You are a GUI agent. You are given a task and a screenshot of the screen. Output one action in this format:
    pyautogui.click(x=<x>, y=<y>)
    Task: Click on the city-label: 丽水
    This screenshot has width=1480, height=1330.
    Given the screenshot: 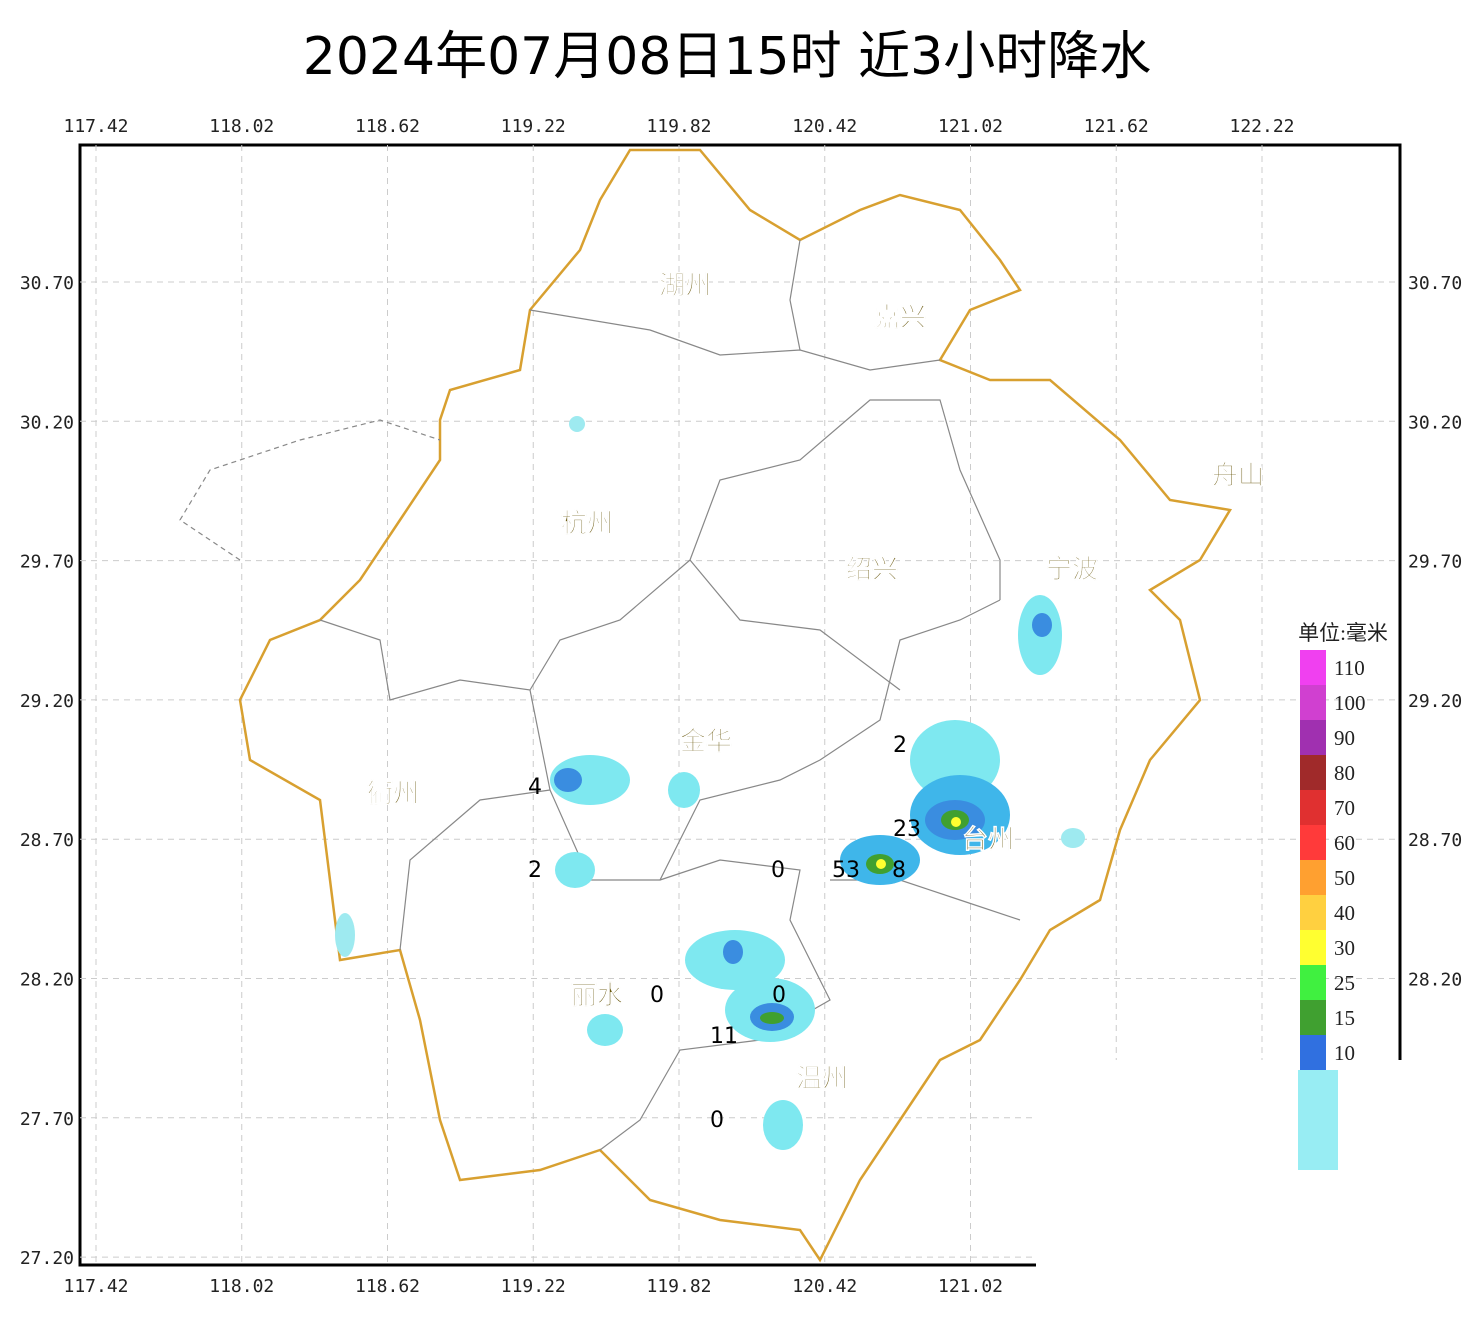 What is the action you would take?
    pyautogui.click(x=597, y=996)
    